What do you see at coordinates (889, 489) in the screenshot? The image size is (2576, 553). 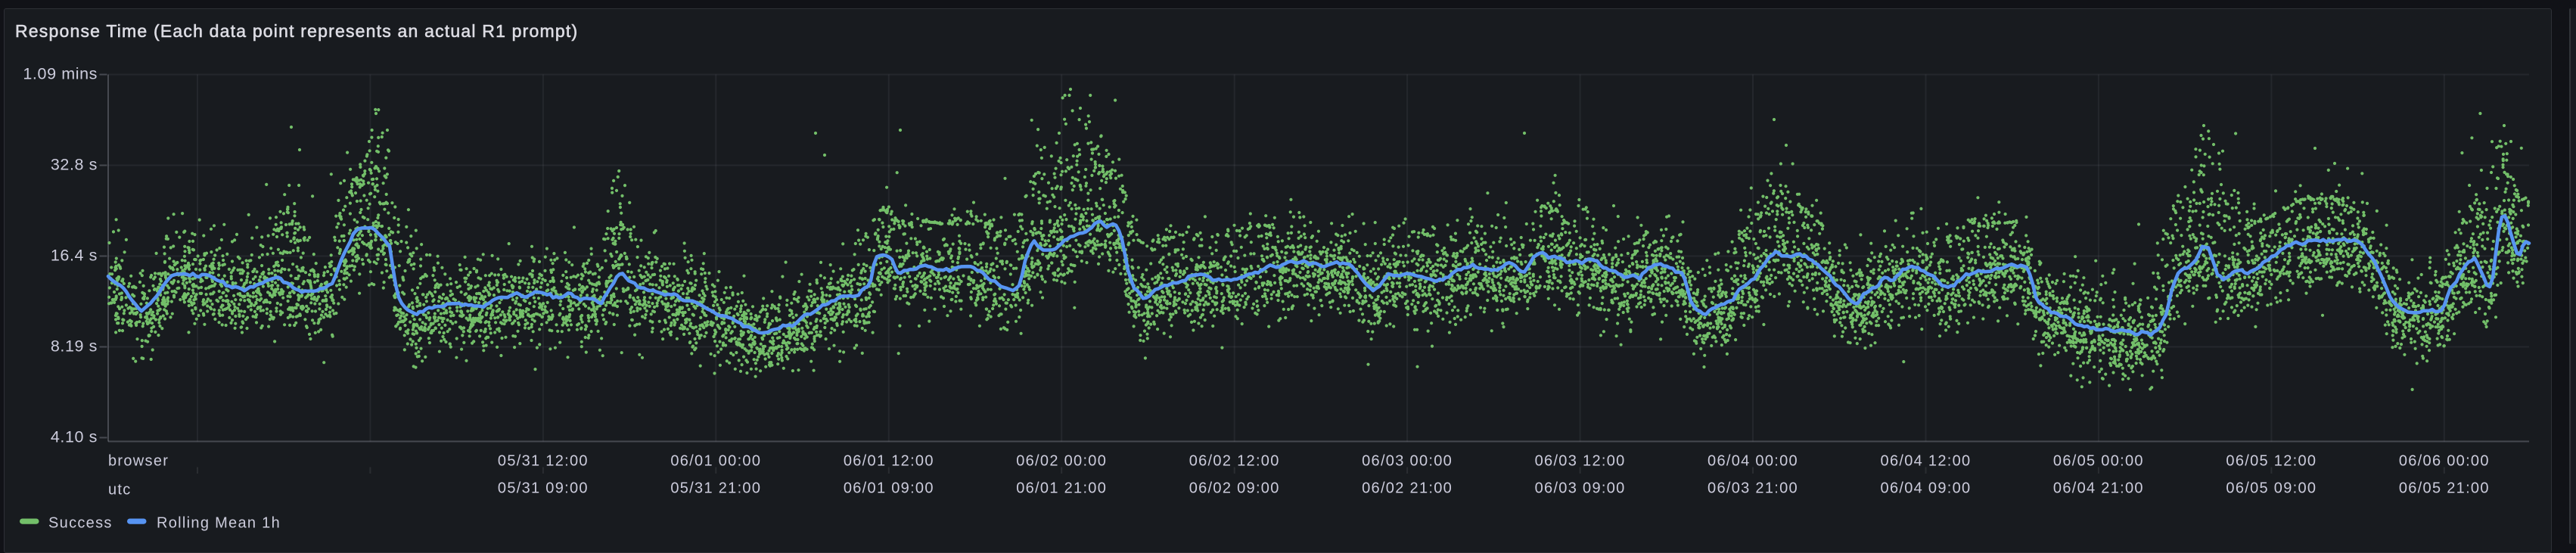 I see `svg-text: 06/01 09:00` at bounding box center [889, 489].